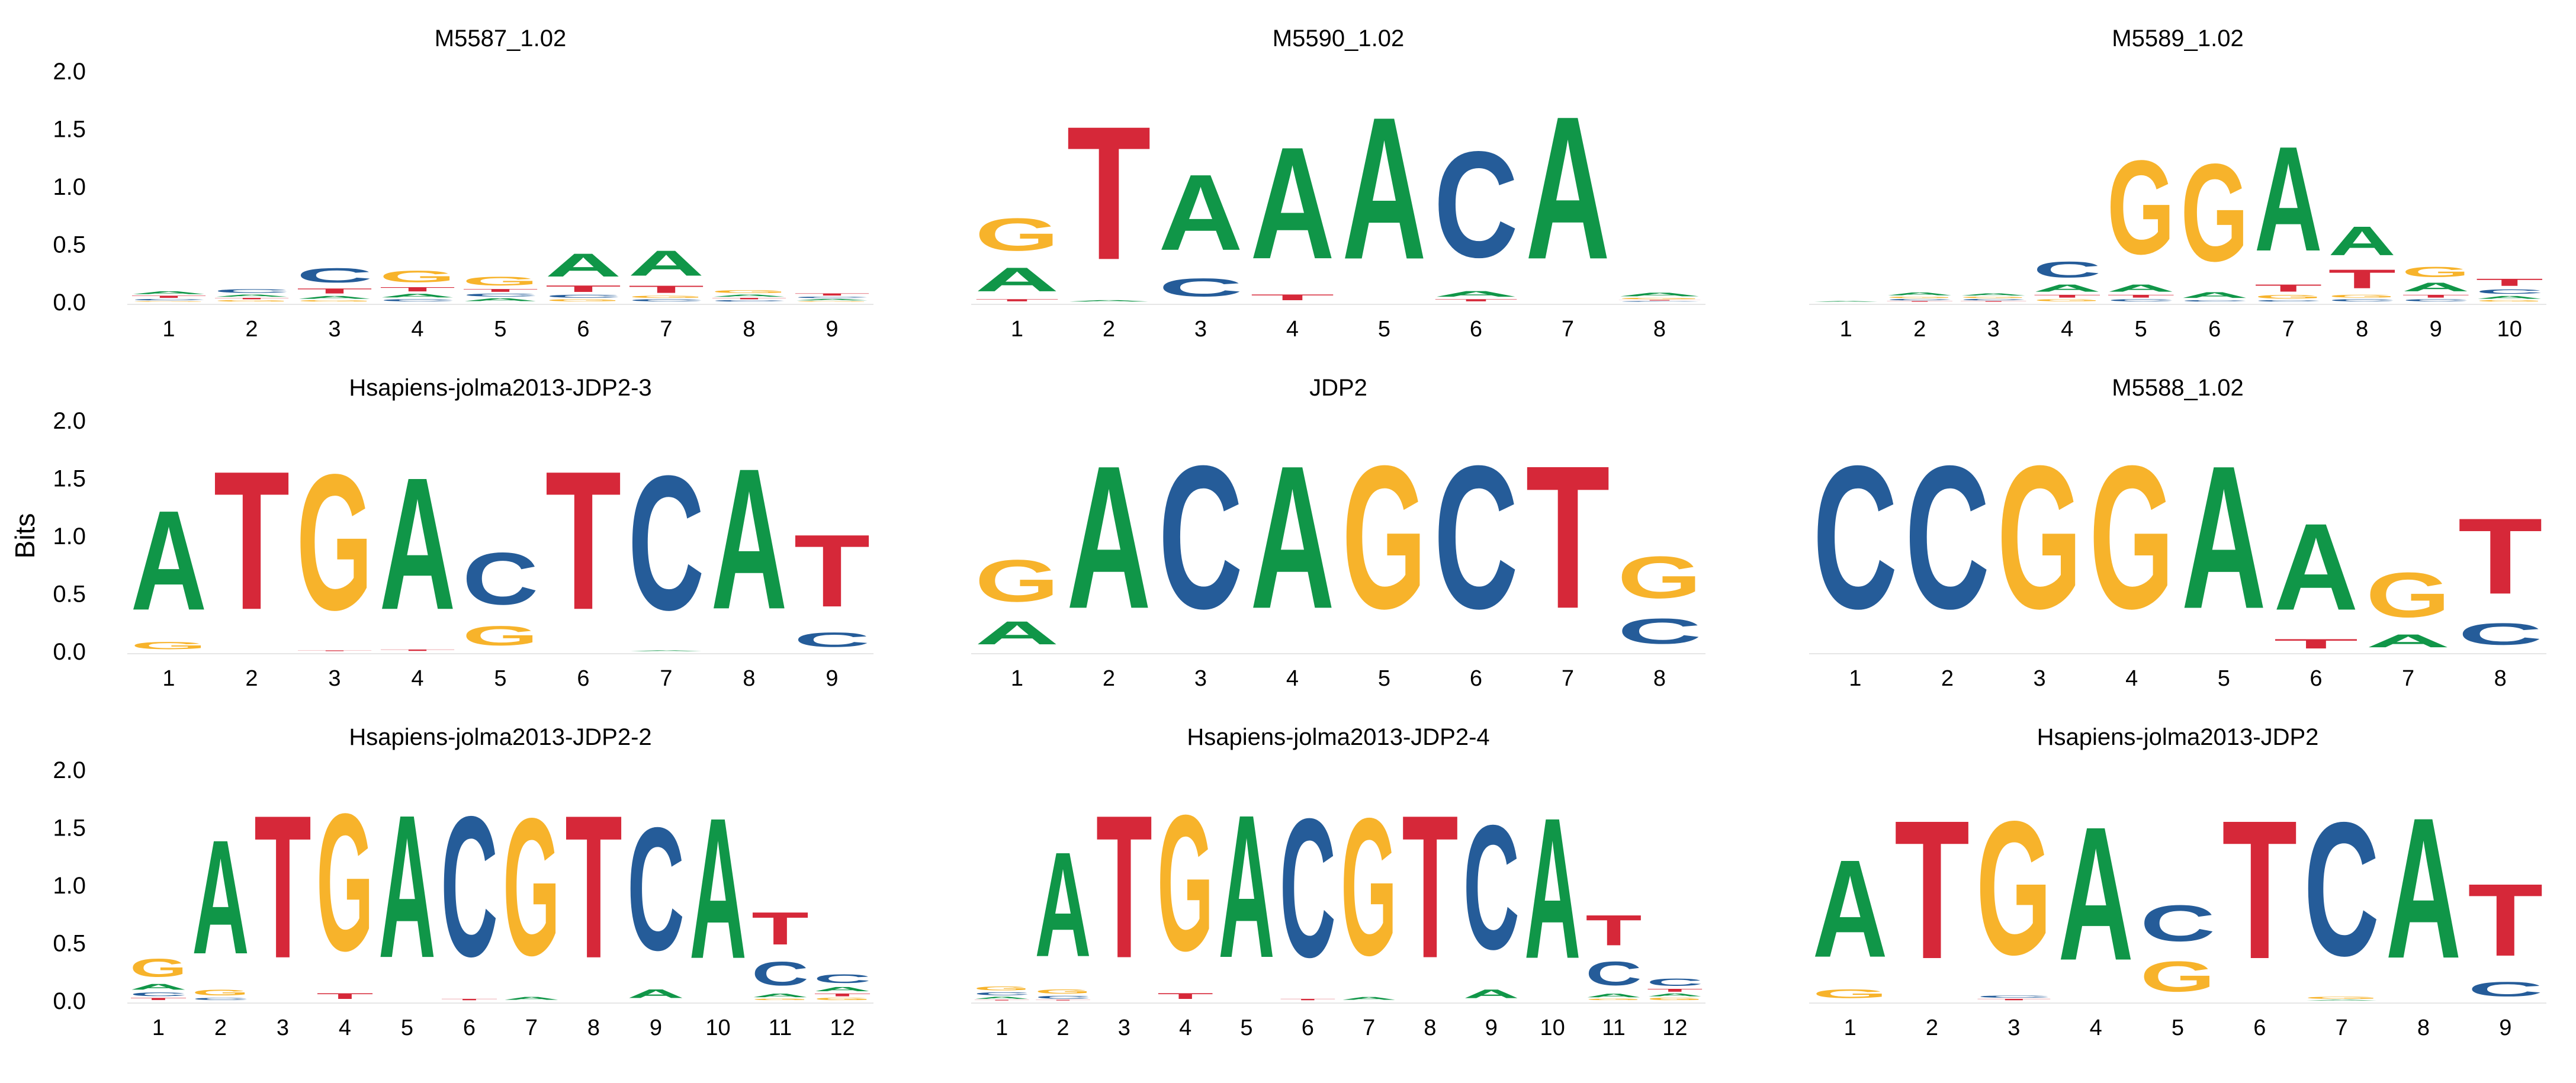 The height and width of the screenshot is (1083, 2576). Describe the element at coordinates (2177, 39) in the screenshot. I see `panel-title: M5589_1.02` at that location.